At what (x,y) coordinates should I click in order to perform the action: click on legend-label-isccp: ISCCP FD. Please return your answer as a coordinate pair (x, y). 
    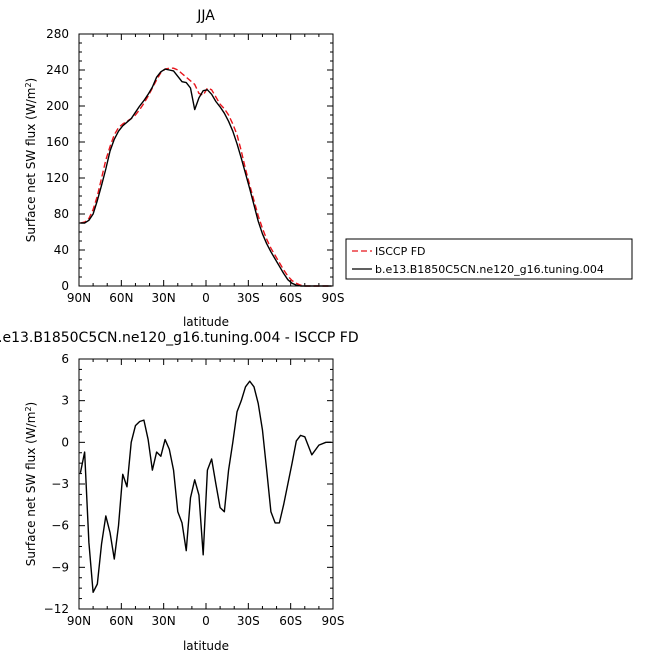
    Looking at the image, I should click on (400, 251).